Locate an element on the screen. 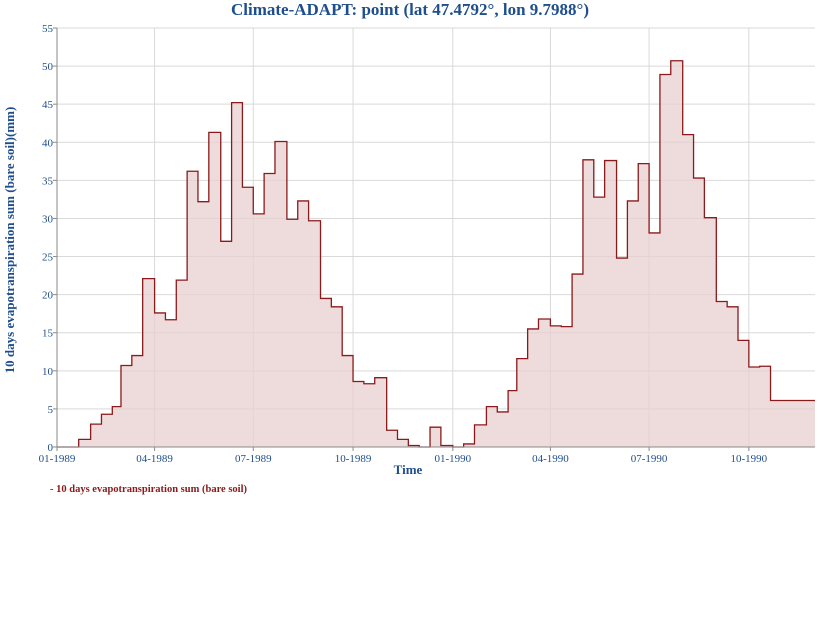 This screenshot has width=820, height=630. y-tick-label: 50 is located at coordinates (48, 67).